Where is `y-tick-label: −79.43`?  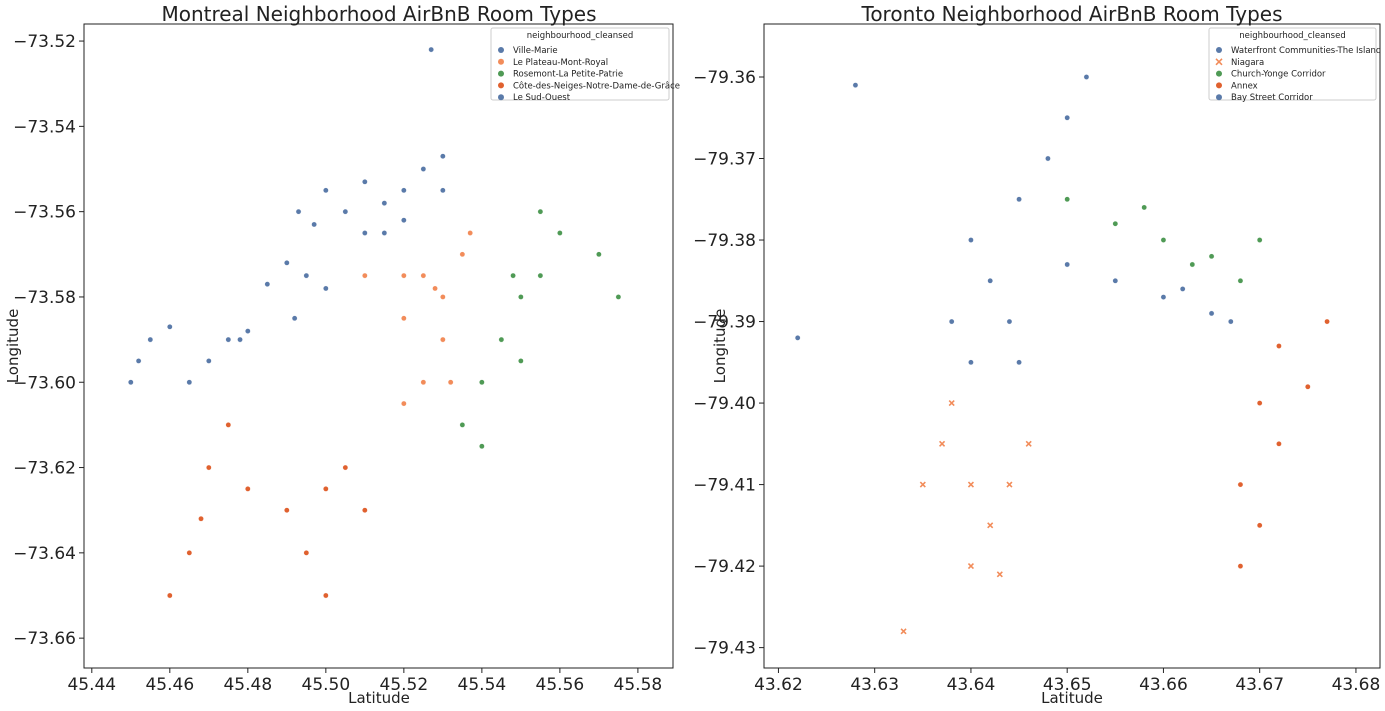
y-tick-label: −79.43 is located at coordinates (724, 649).